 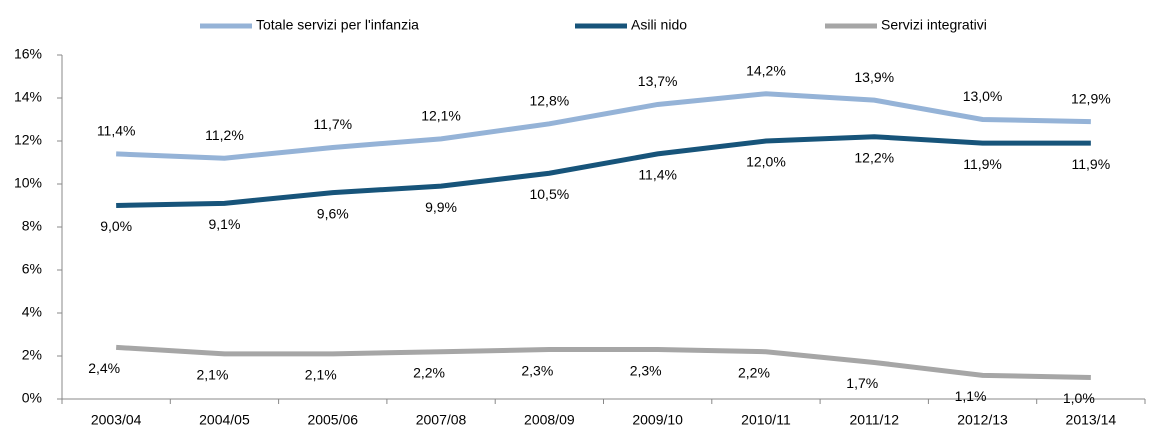 I want to click on y-tick-label: 2%, so click(x=32, y=355).